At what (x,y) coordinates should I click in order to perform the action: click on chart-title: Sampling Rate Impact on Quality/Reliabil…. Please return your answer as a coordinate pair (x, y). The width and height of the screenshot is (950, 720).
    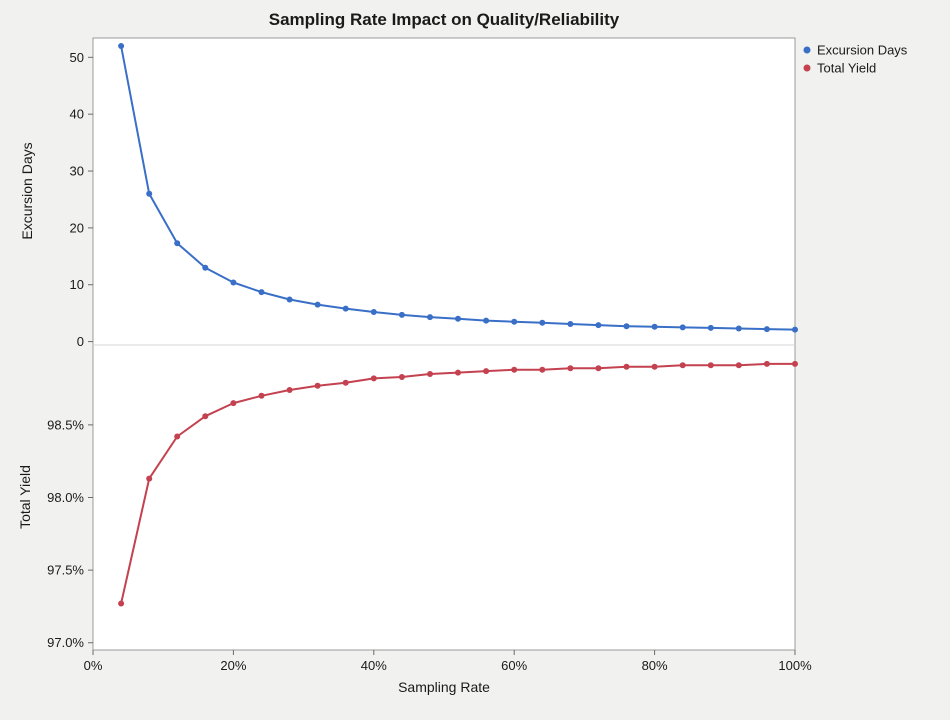
    Looking at the image, I should click on (444, 19).